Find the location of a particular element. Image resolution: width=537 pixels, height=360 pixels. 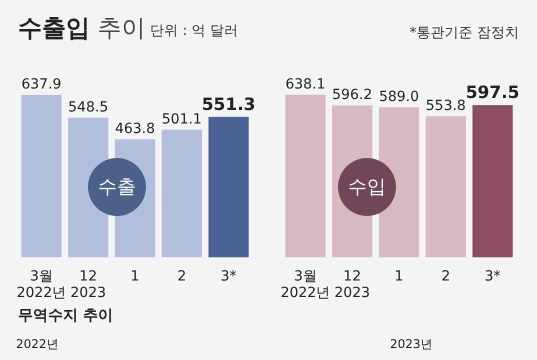

data-label: 501.1 is located at coordinates (182, 119).